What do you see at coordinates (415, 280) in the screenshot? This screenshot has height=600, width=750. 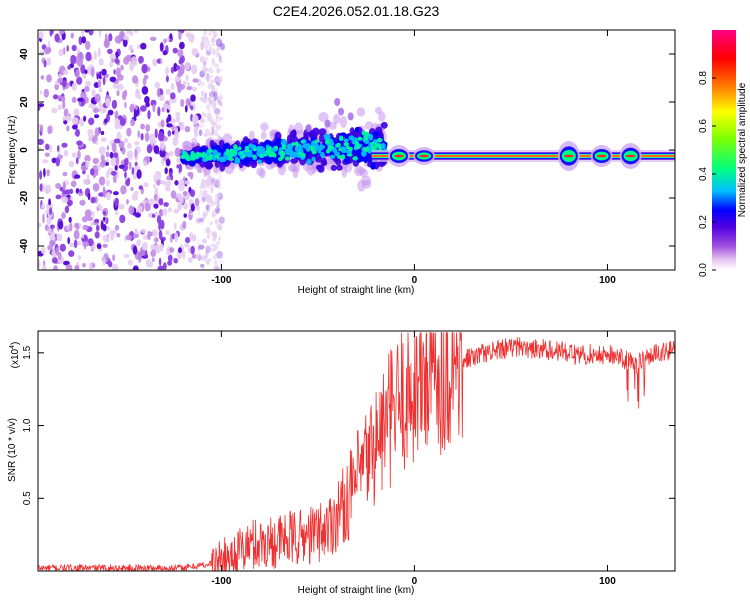 I see `spectrogram-x-tick-label: 0` at bounding box center [415, 280].